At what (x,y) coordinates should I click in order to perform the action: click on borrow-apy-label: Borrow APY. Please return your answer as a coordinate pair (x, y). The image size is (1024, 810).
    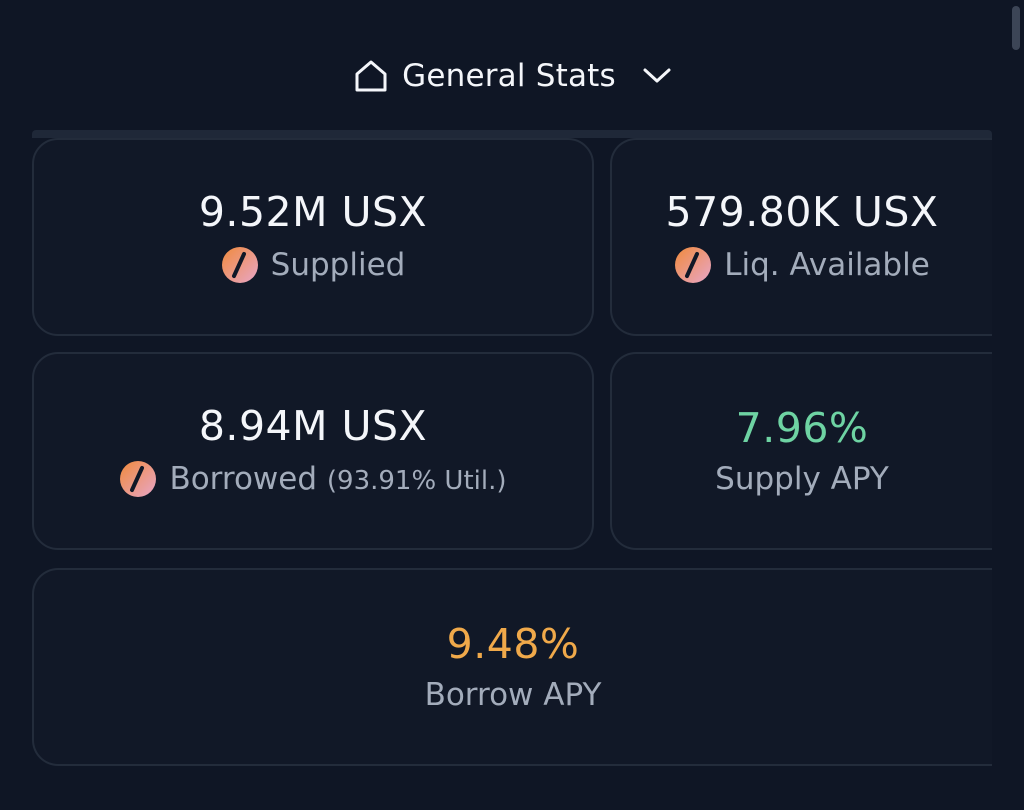
    Looking at the image, I should click on (513, 694).